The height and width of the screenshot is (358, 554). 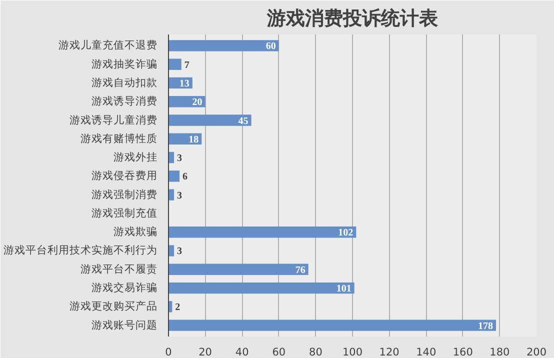 I want to click on y-tick-label: 游戏欺骗, so click(x=136, y=231).